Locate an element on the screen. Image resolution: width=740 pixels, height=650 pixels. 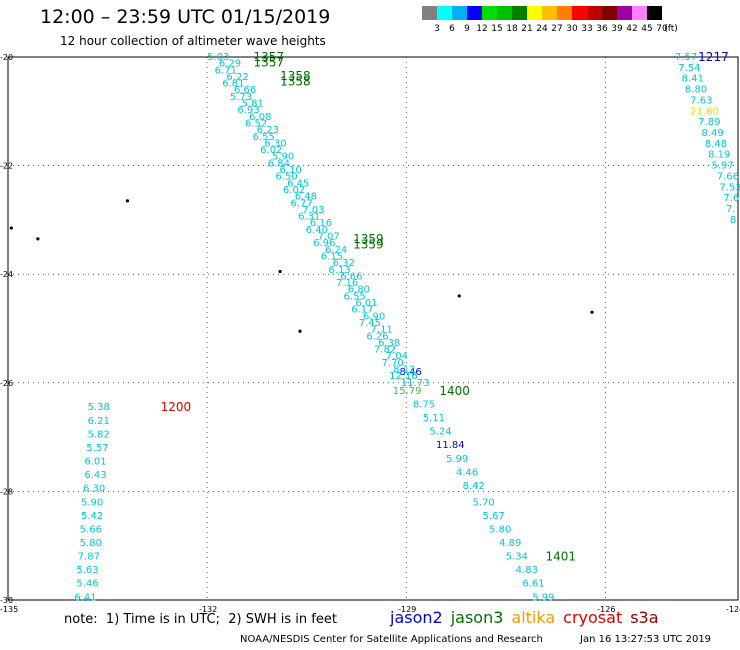
swh-value: 6.90 is located at coordinates (374, 316).